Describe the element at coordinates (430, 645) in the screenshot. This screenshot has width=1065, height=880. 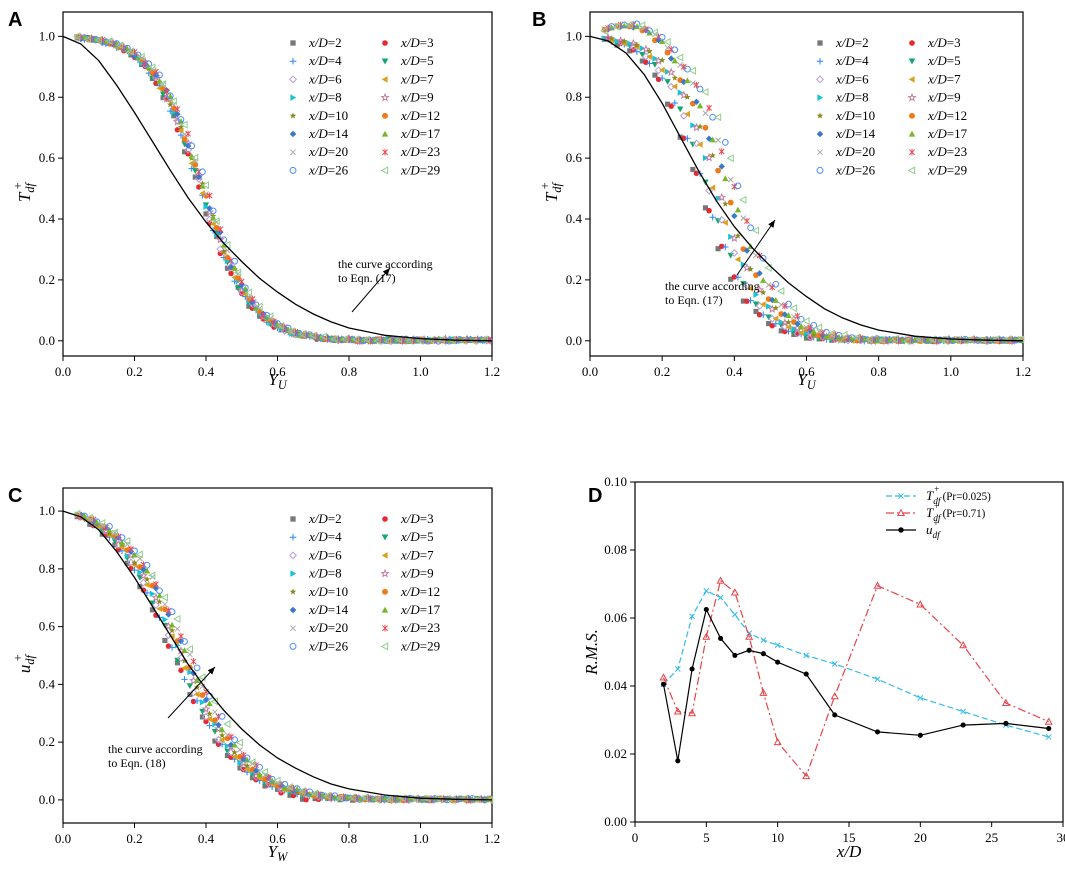
I see `legend-val: =29` at that location.